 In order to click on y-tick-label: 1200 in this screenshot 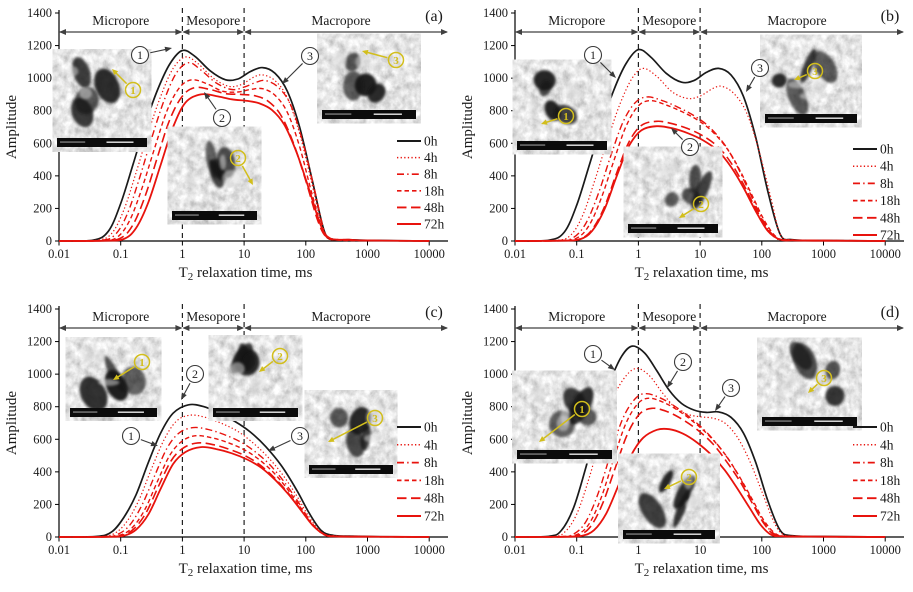, I will do `click(39, 46)`.